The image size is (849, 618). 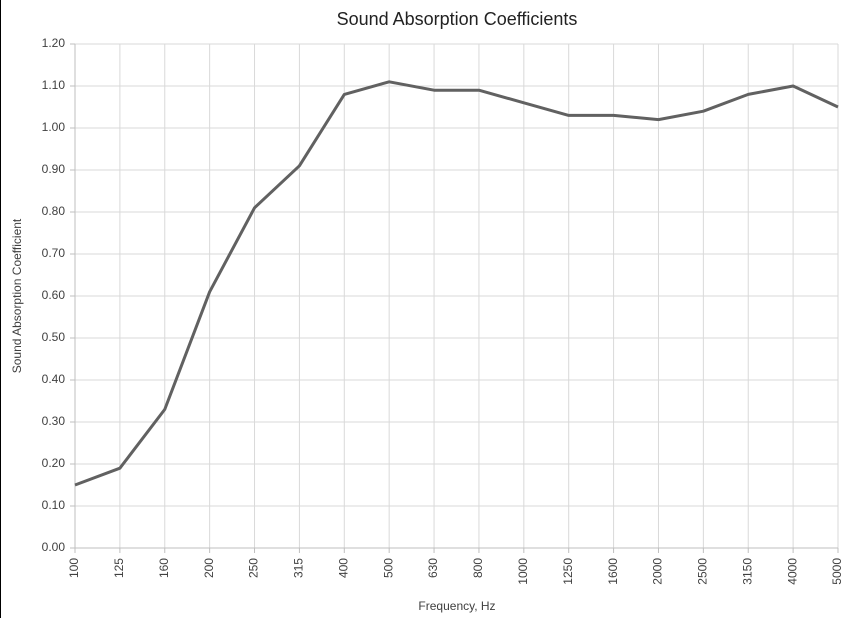 I want to click on y-tick-label: 0.50, so click(x=54, y=337).